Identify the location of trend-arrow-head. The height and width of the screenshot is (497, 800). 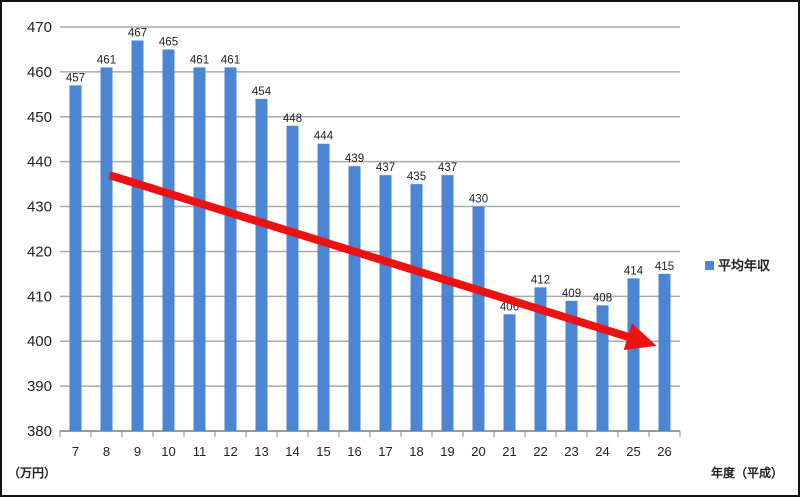
(640, 337).